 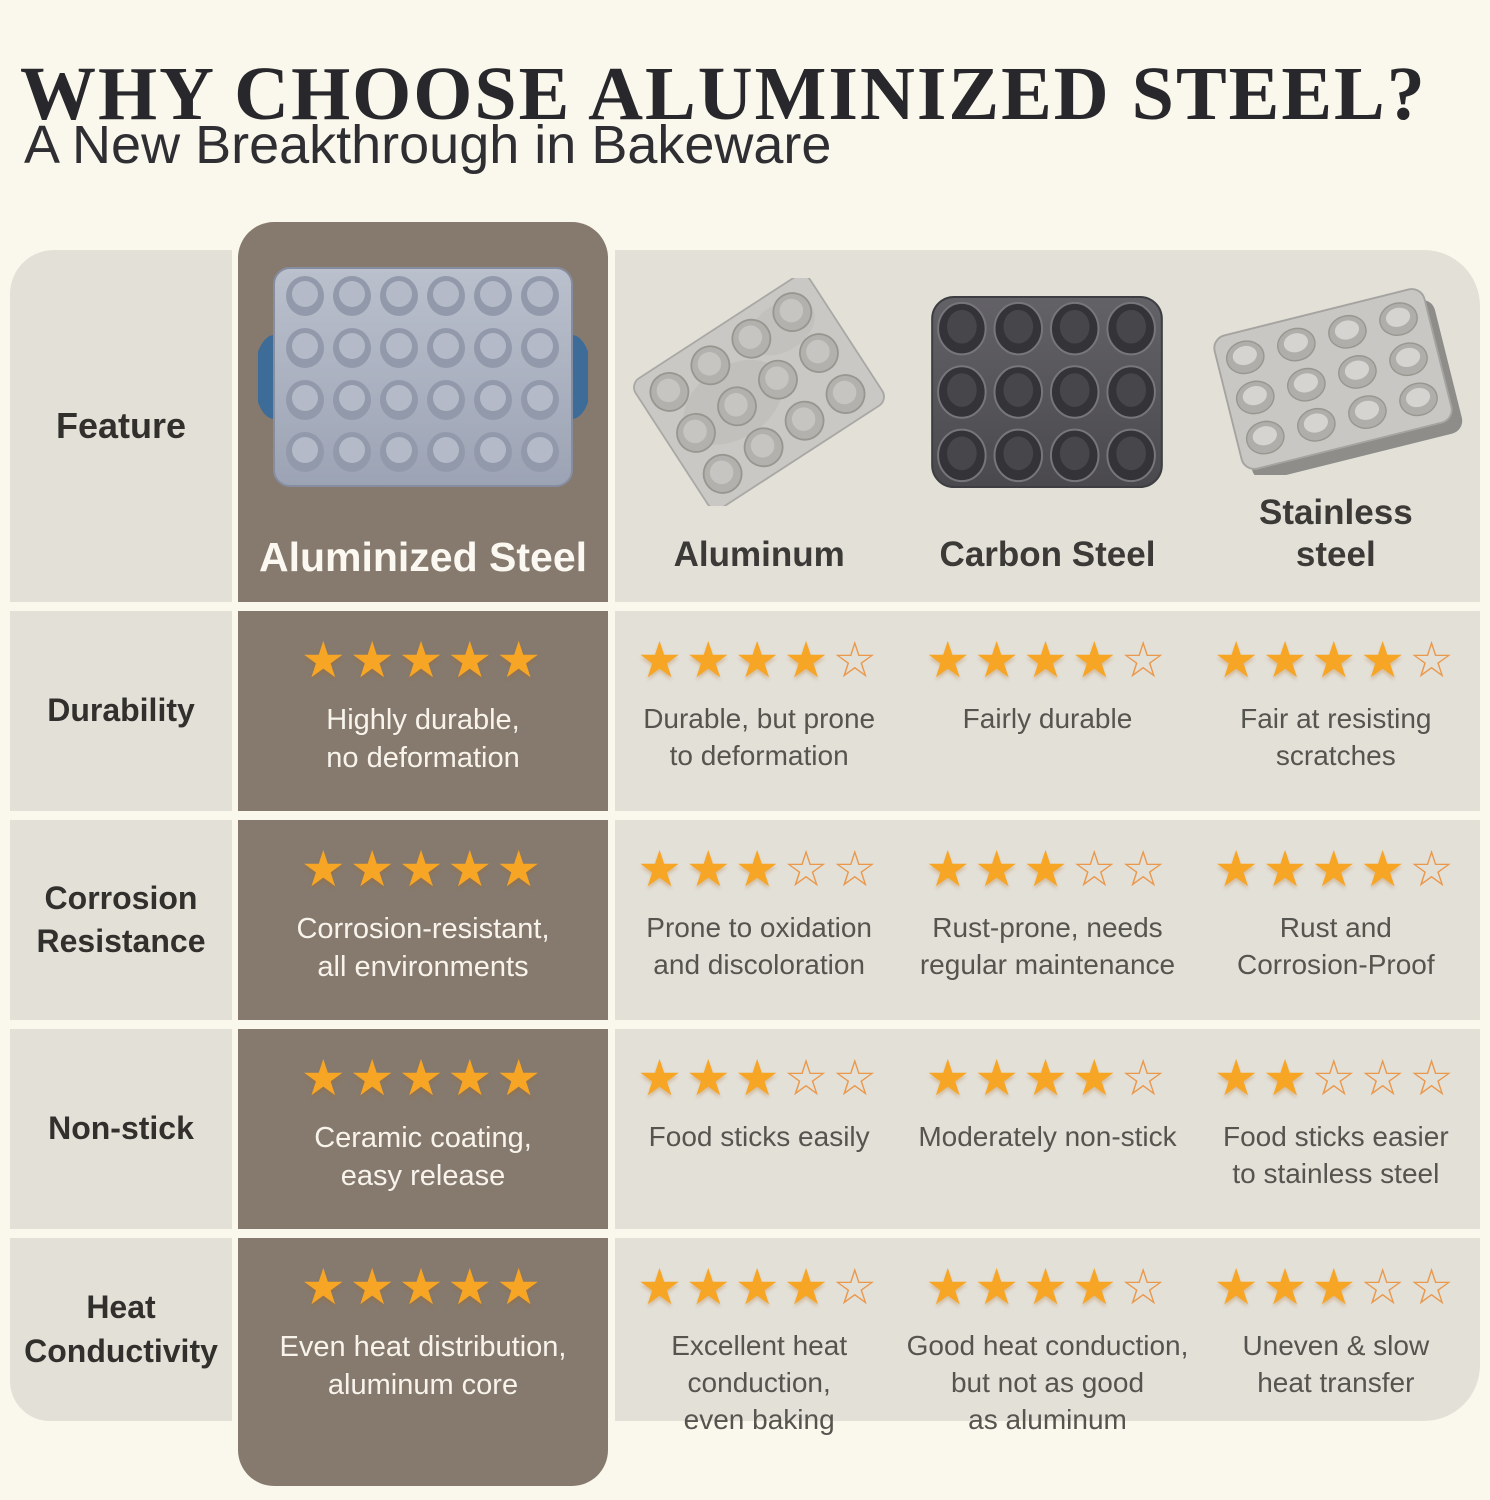 What do you see at coordinates (1336, 946) in the screenshot?
I see `rating-note: Rust and Corrosion-Proof` at bounding box center [1336, 946].